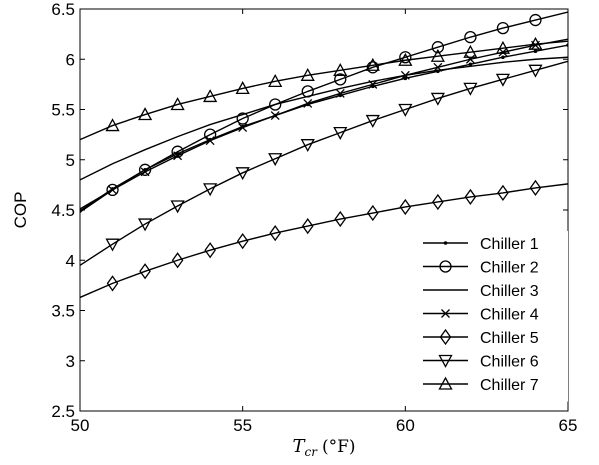 Image resolution: width=599 pixels, height=465 pixels. Describe the element at coordinates (339, 447) in the screenshot. I see `x-label-unit: (°F)` at that location.